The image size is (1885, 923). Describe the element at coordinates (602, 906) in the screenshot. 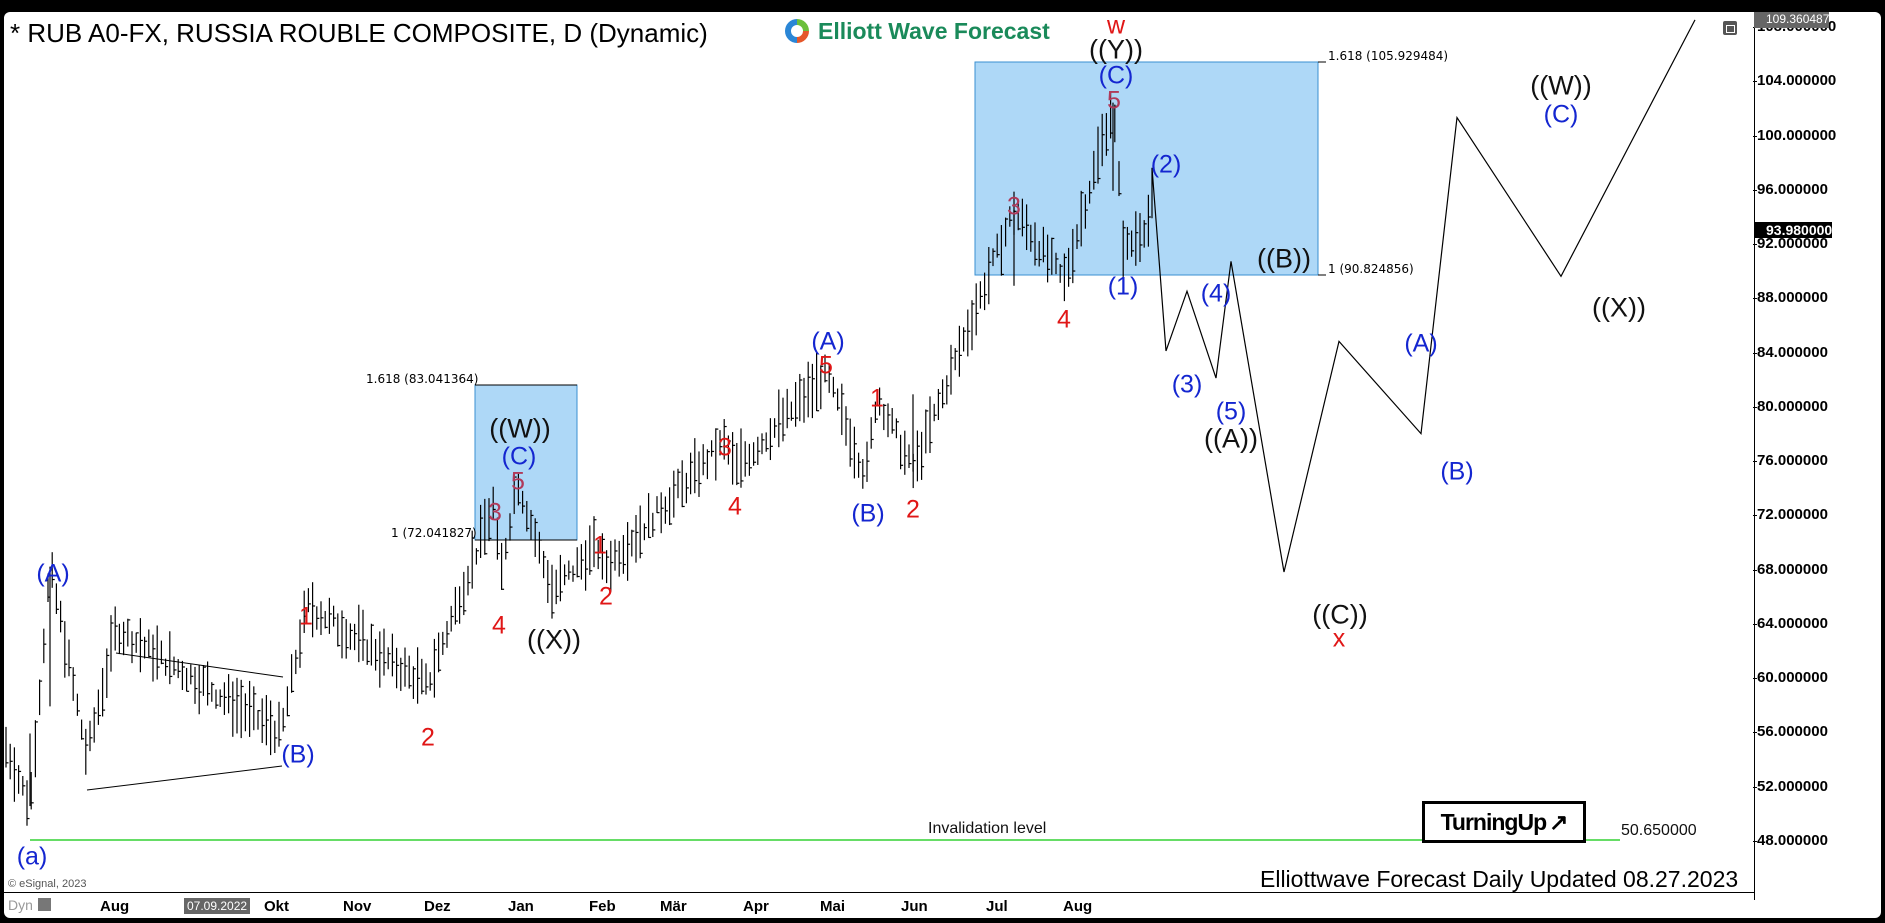

I see `date-tick: Feb` at that location.